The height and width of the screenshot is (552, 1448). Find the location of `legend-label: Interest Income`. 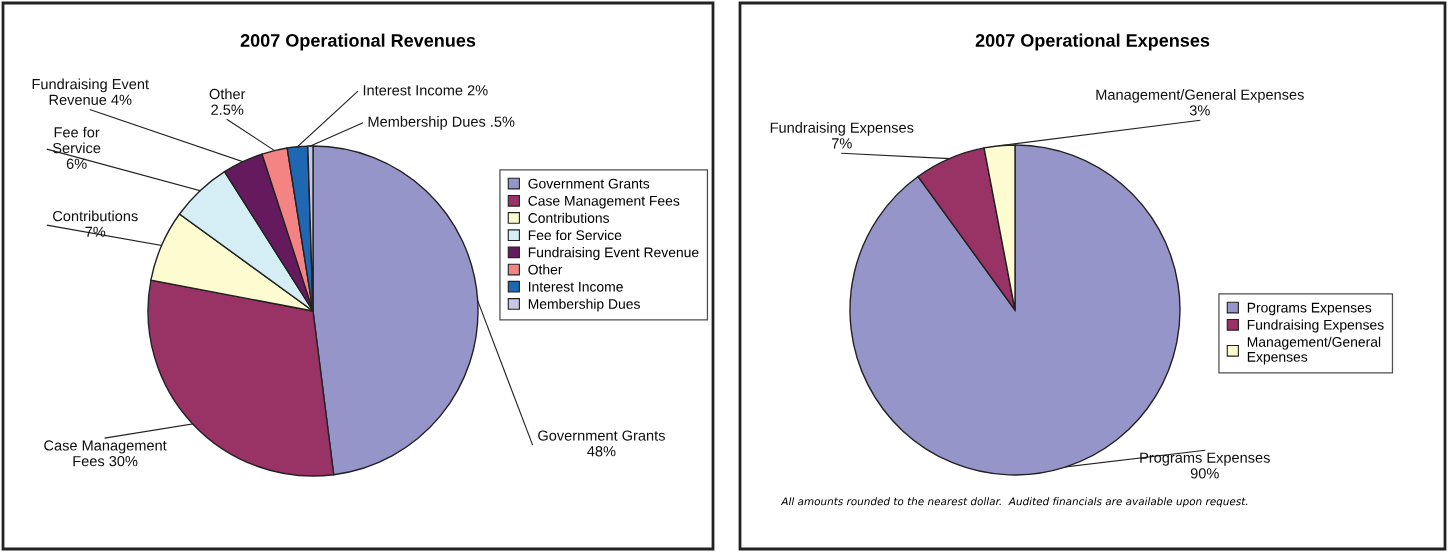

legend-label: Interest Income is located at coordinates (576, 286).